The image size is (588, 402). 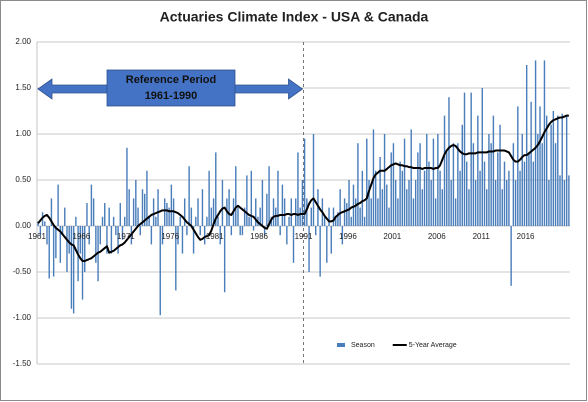 What do you see at coordinates (171, 88) in the screenshot?
I see `reference-box` at bounding box center [171, 88].